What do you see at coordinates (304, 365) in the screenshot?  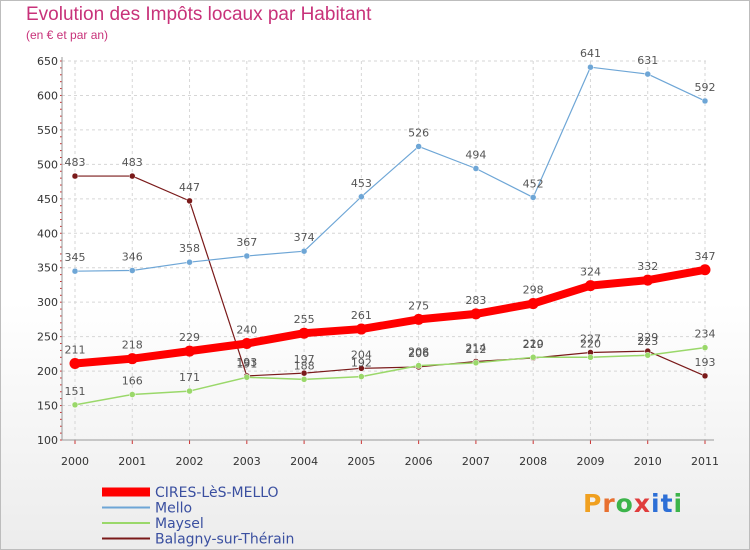 I see `data-label-maysel: 188` at bounding box center [304, 365].